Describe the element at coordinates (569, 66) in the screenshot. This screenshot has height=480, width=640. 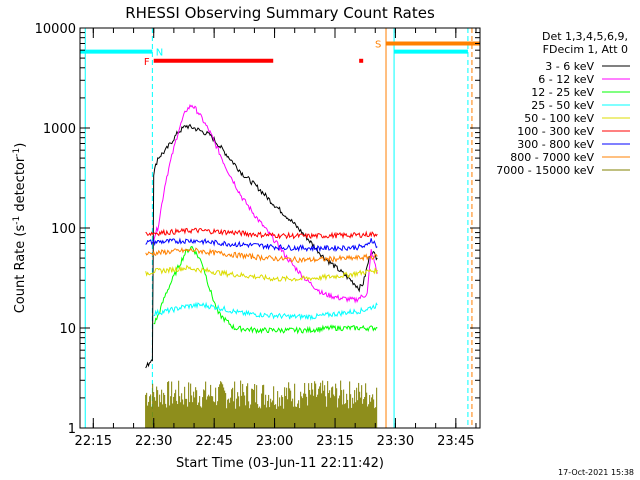
I see `legend-entry-label: 3 - 6 keV` at that location.